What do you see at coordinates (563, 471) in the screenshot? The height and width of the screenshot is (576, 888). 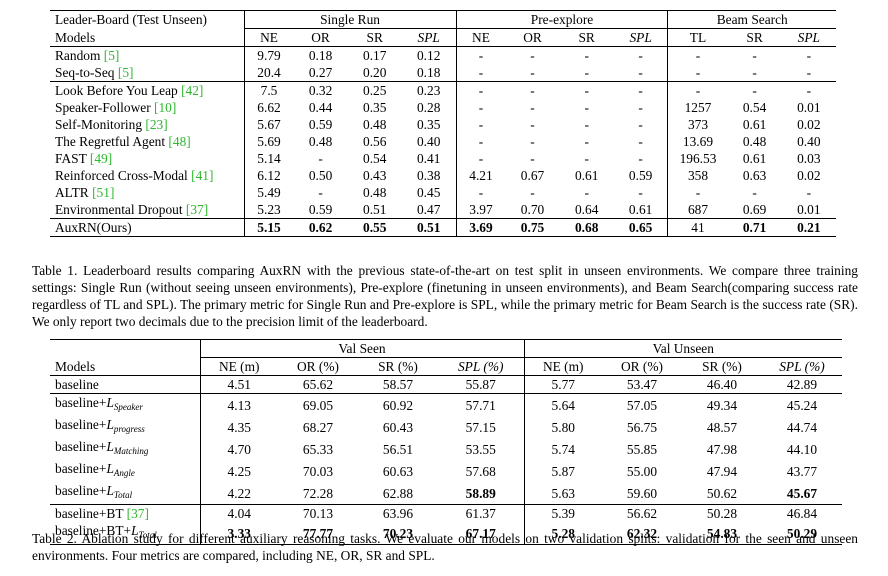 I see `table-cell: 5.87` at bounding box center [563, 471].